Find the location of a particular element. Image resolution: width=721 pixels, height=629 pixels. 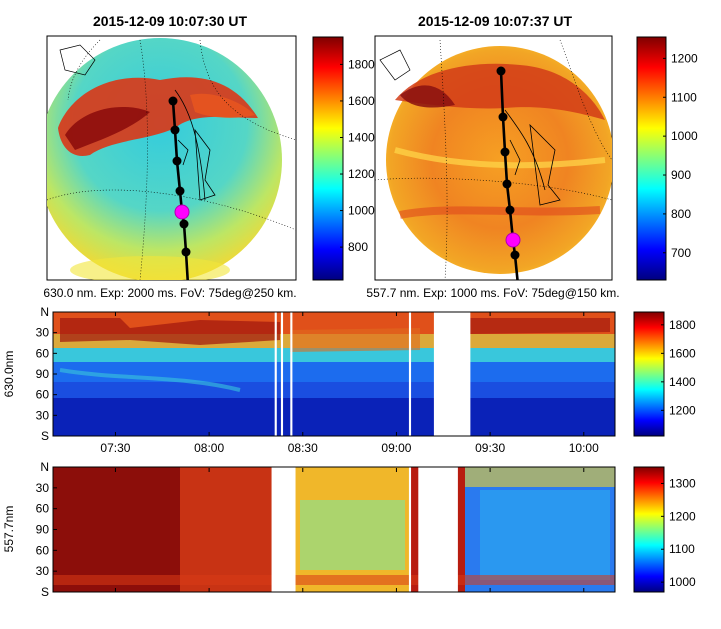

colorbar-630-sky: 800 1000 1200 1400 1600 1800 is located at coordinates (343, 158).